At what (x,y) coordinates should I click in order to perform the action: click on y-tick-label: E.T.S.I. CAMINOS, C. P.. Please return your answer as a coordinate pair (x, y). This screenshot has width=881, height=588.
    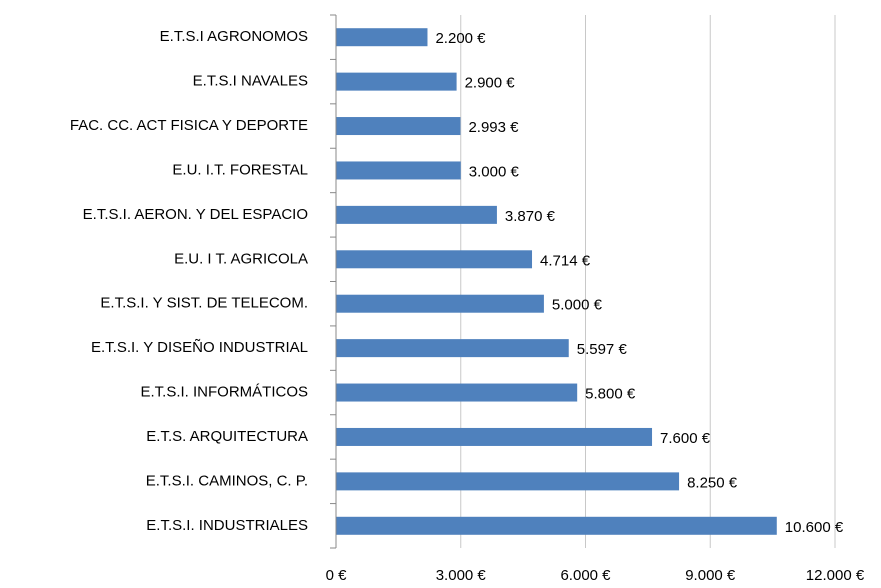
    Looking at the image, I should click on (227, 480).